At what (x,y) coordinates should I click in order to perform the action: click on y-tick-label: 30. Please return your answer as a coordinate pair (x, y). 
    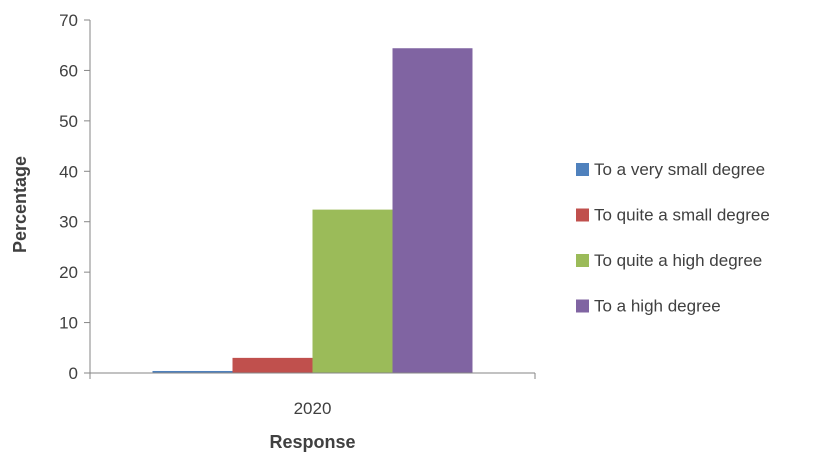
    Looking at the image, I should click on (68, 222).